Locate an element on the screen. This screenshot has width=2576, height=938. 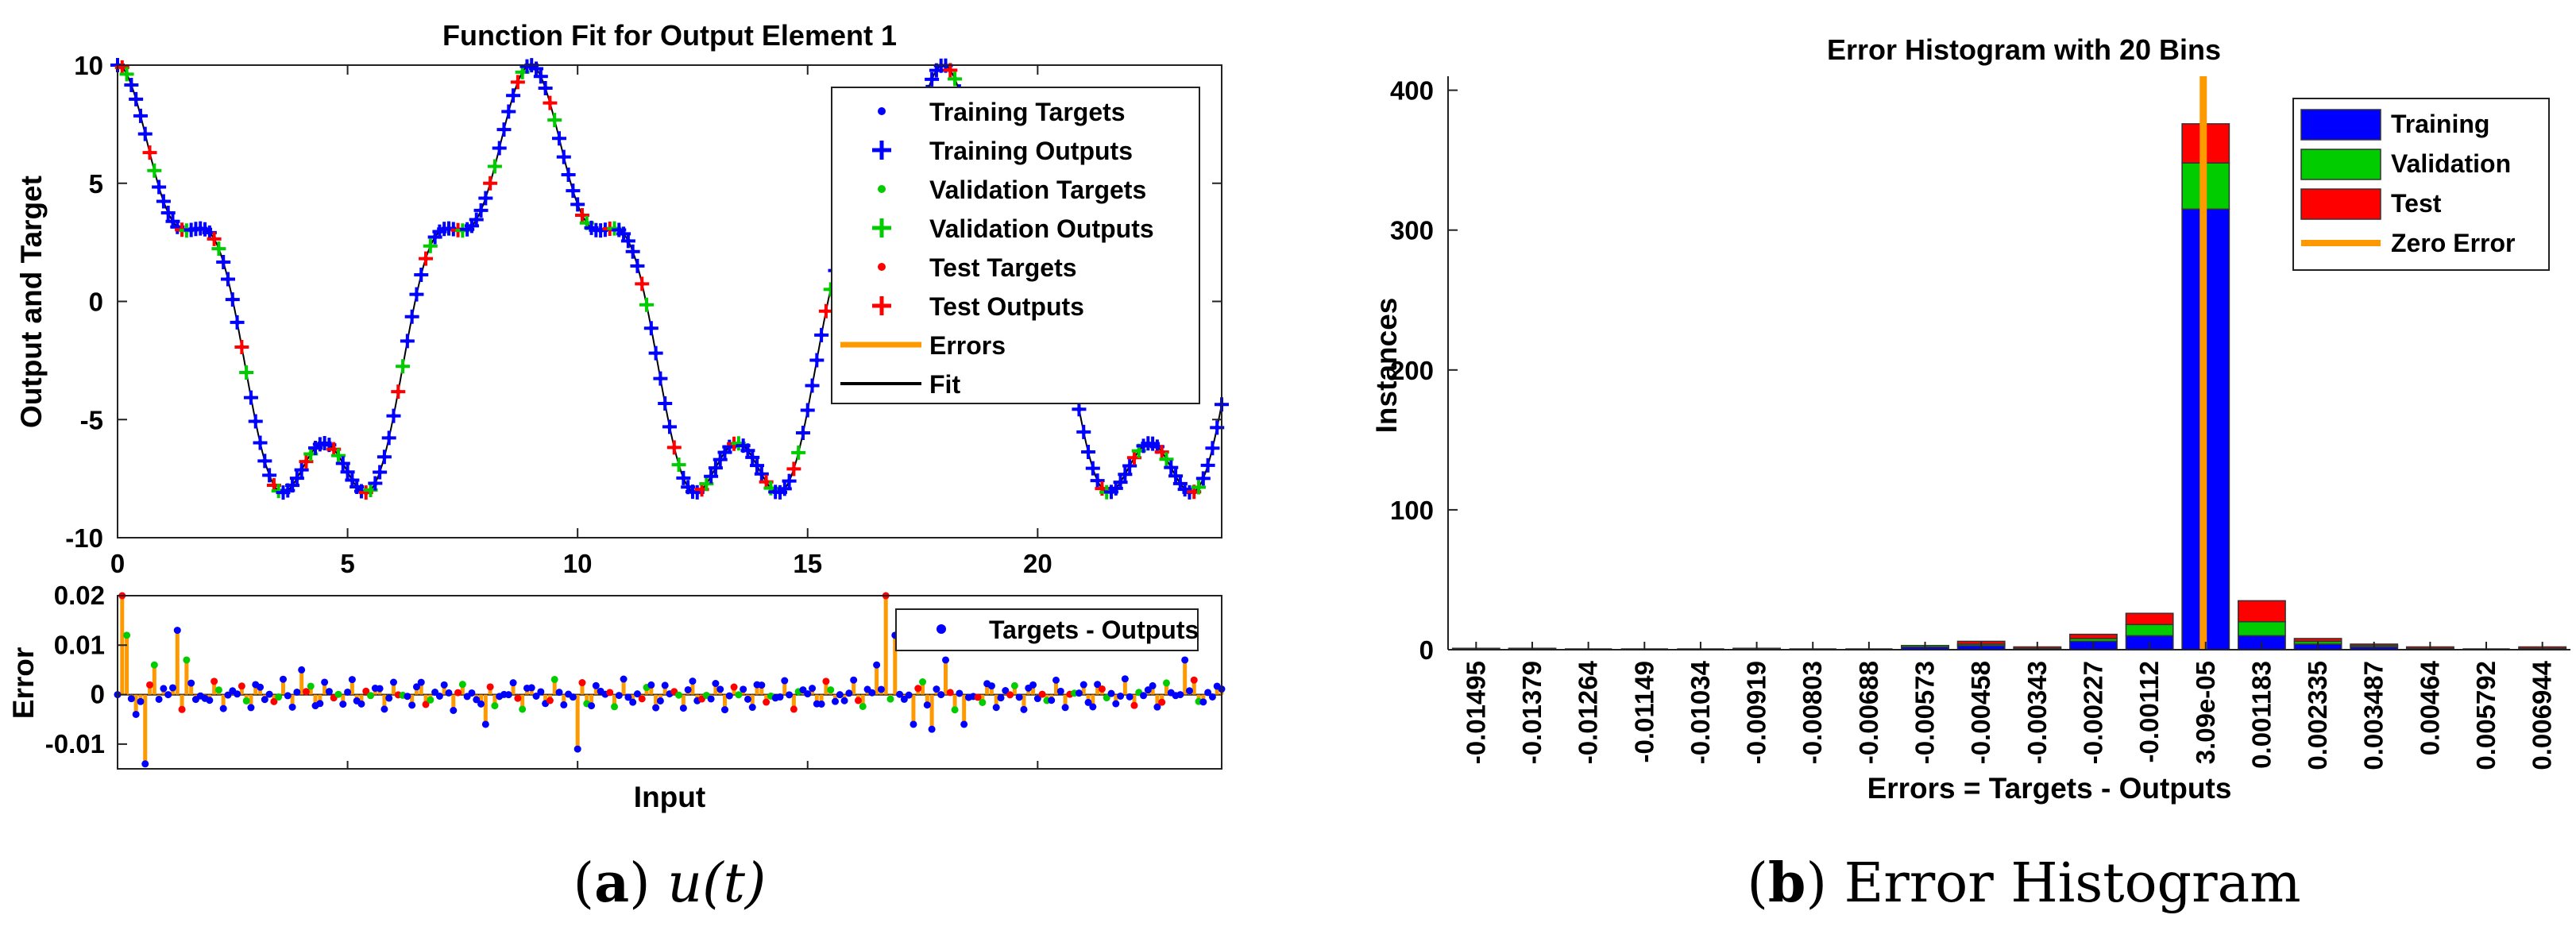
legend-label: Test Targets is located at coordinates (1003, 267).